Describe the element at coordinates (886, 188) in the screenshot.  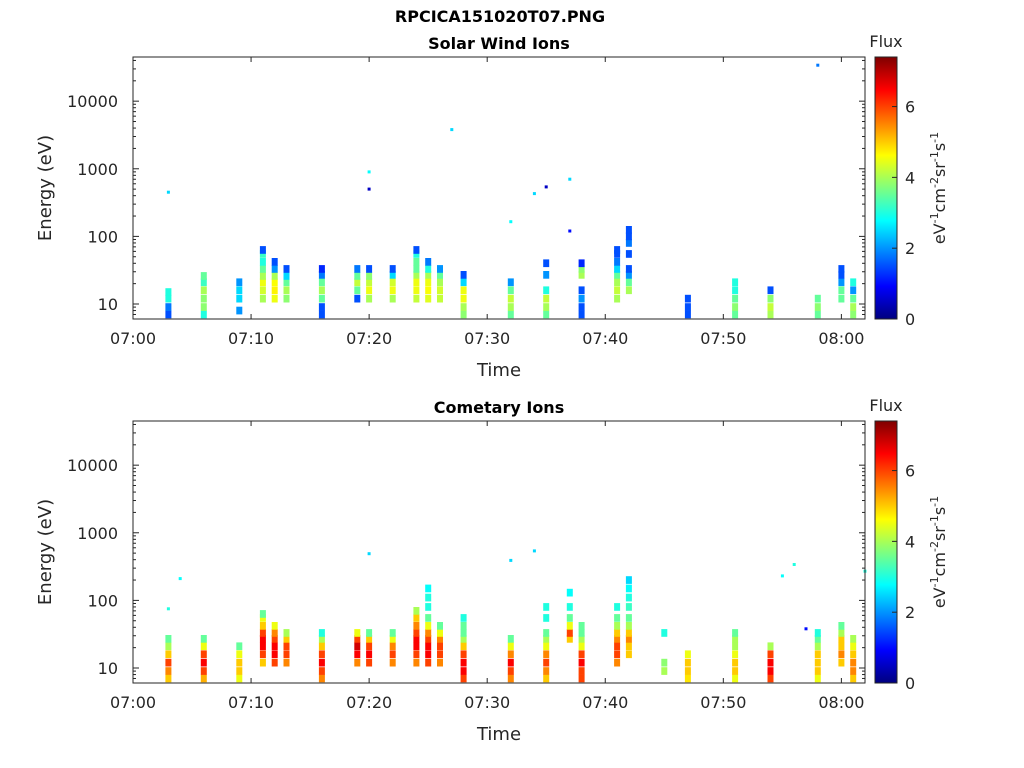
I see `colorbar-solar-wind` at that location.